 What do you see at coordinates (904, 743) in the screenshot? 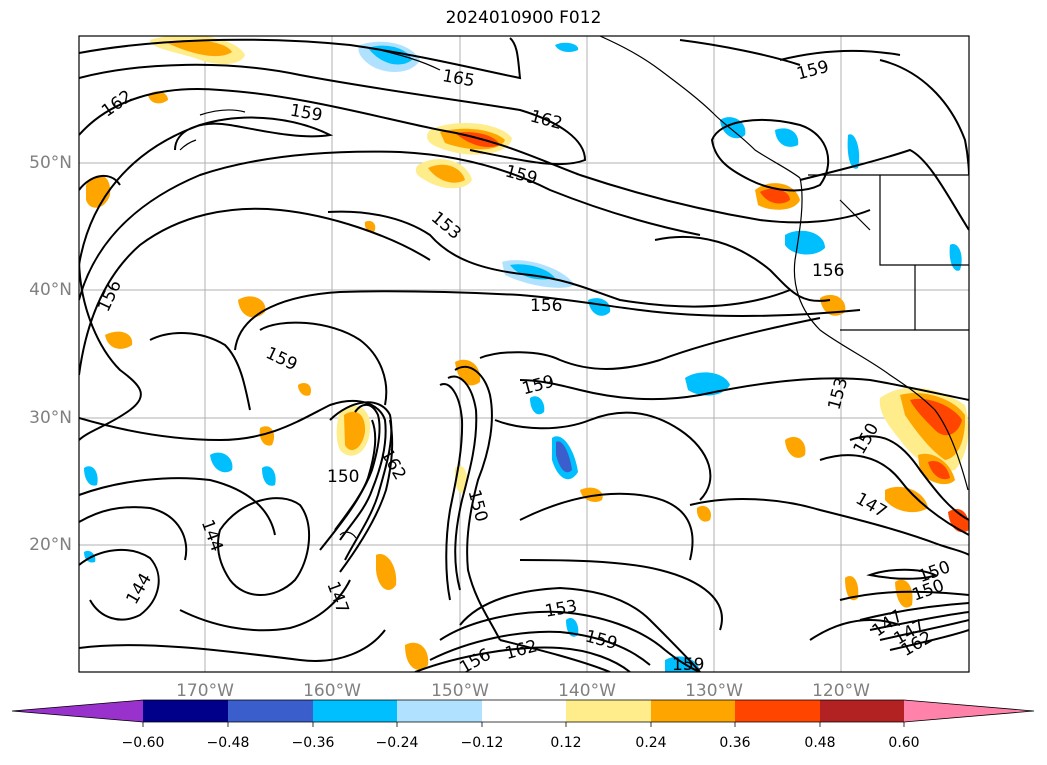
I see `colorbar-tick-label: 0.60` at bounding box center [904, 743].